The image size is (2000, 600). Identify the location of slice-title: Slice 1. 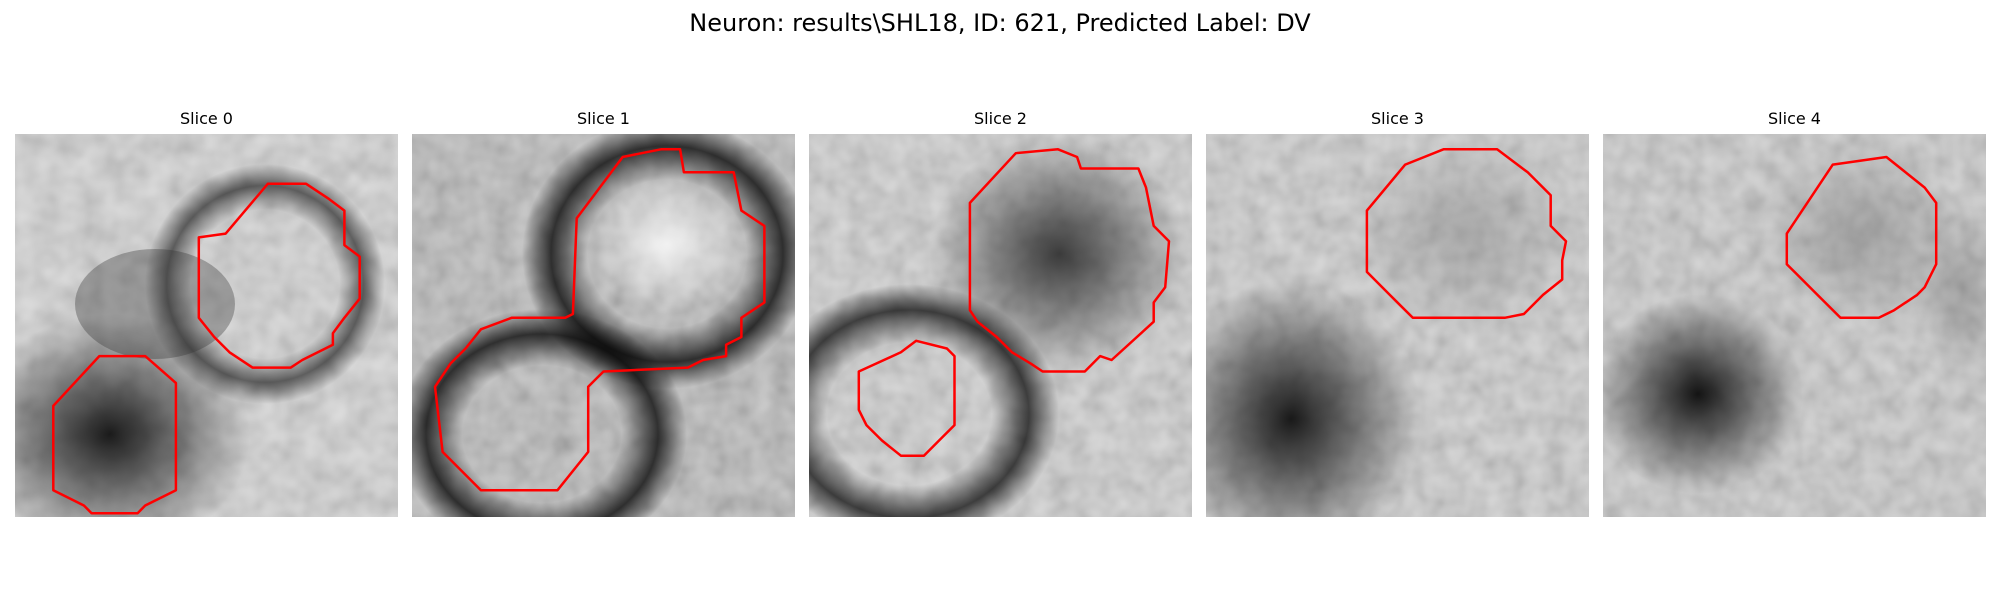
(603, 118).